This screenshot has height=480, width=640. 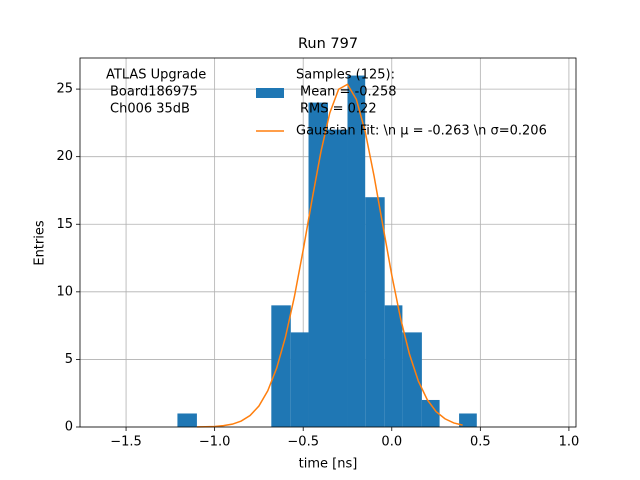 I want to click on legend-label: Samples (125):, so click(x=345, y=75).